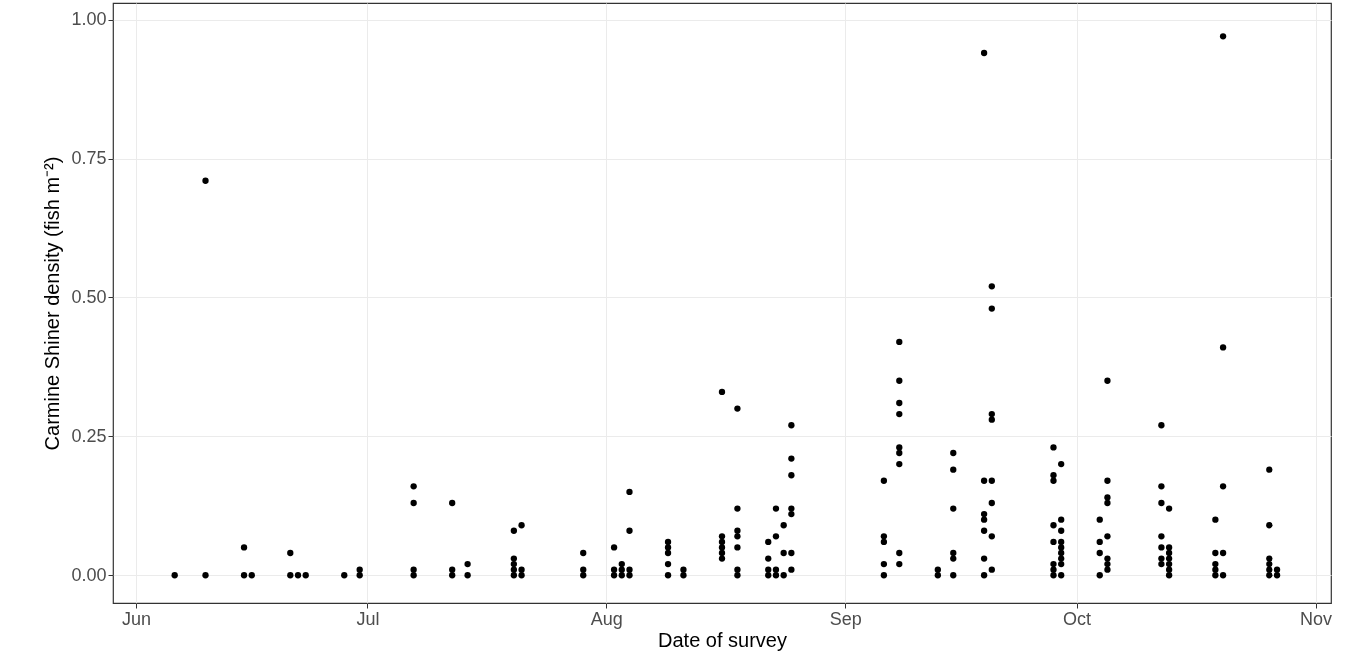 Image resolution: width=1353 pixels, height=671 pixels. Describe the element at coordinates (845, 618) in the screenshot. I see `x-tick-label: Sep` at that location.